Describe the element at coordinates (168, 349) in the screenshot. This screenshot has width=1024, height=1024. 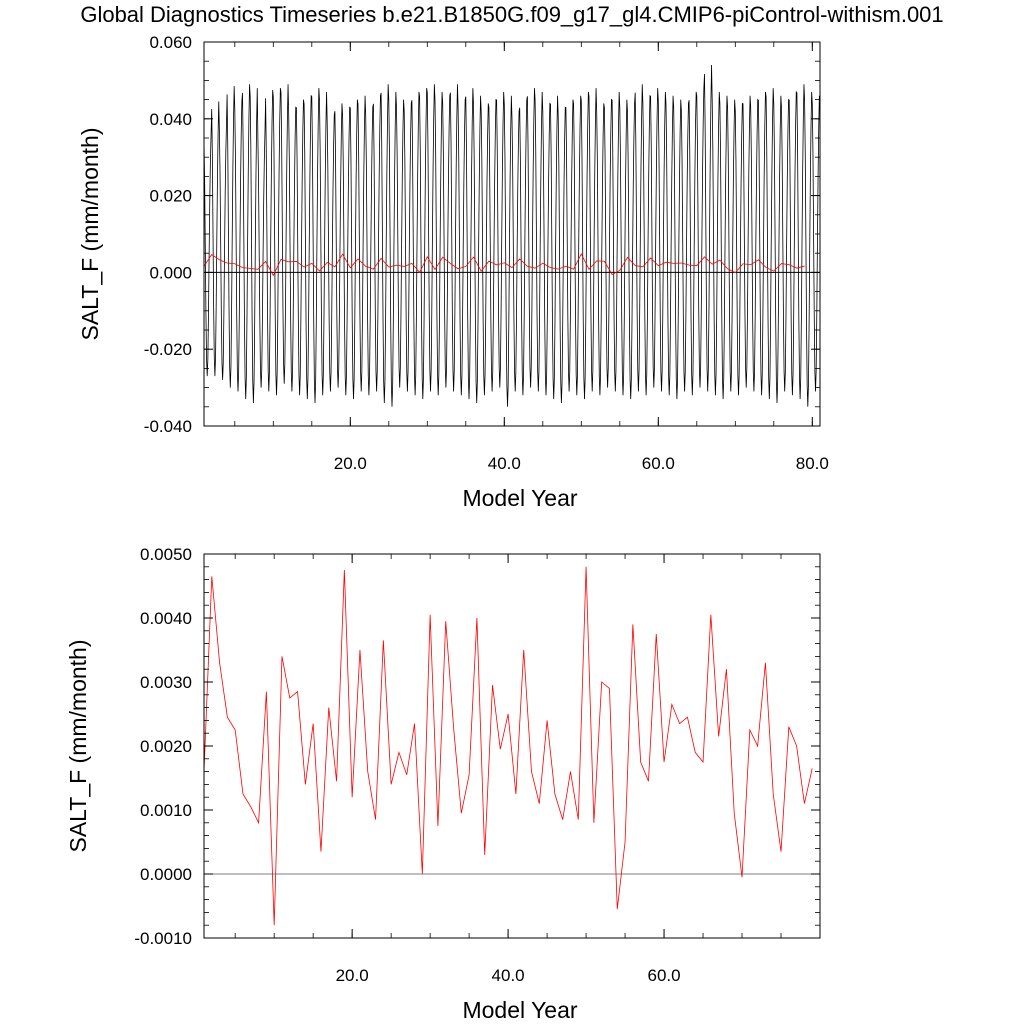
I see `y-tick-label: -0.020` at that location.